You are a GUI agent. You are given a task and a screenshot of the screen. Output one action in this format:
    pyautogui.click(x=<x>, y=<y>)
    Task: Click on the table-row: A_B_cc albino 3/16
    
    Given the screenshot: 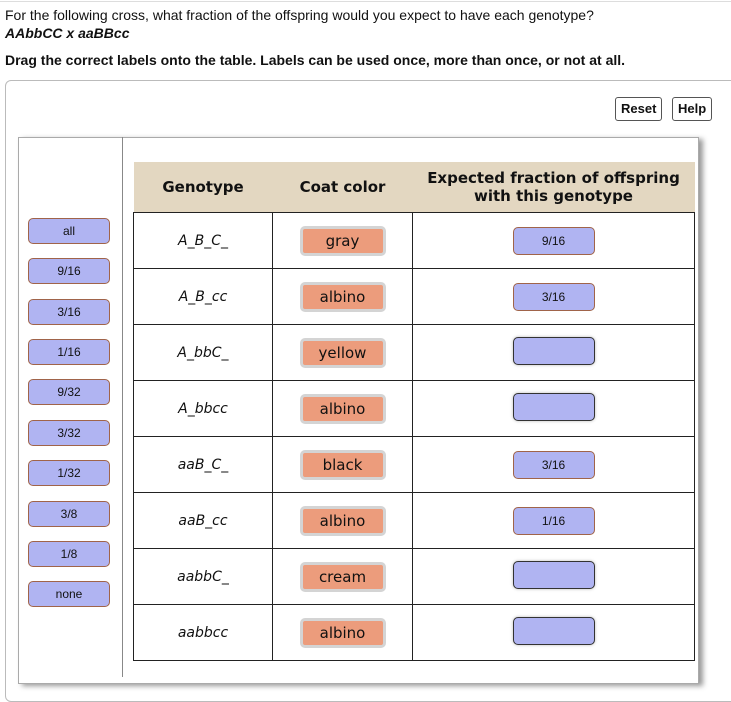 What is the action you would take?
    pyautogui.click(x=414, y=296)
    